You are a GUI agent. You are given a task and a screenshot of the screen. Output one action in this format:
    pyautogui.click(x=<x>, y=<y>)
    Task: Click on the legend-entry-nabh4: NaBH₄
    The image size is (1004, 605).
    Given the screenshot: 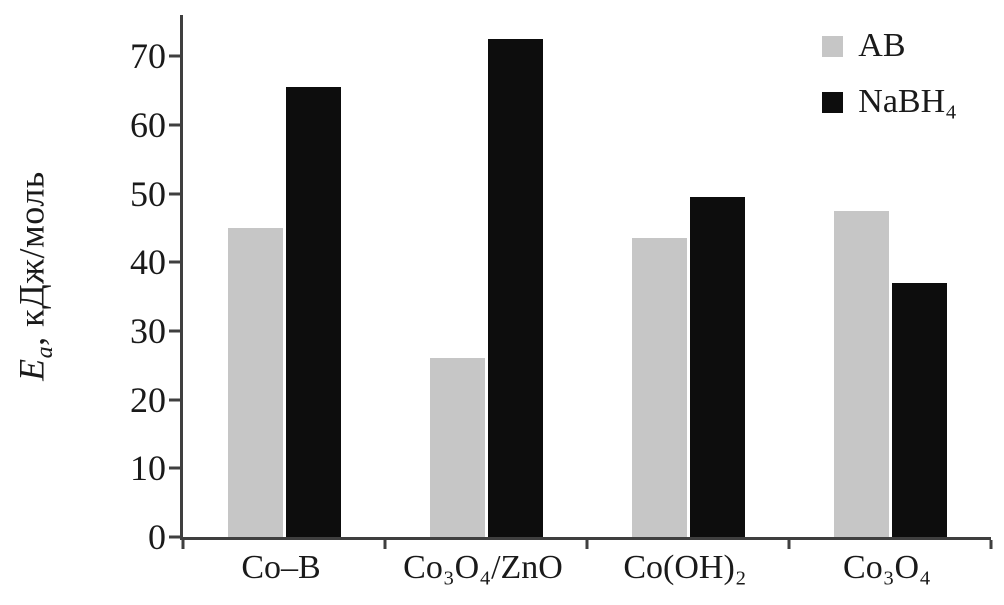 What is the action you would take?
    pyautogui.click(x=889, y=102)
    